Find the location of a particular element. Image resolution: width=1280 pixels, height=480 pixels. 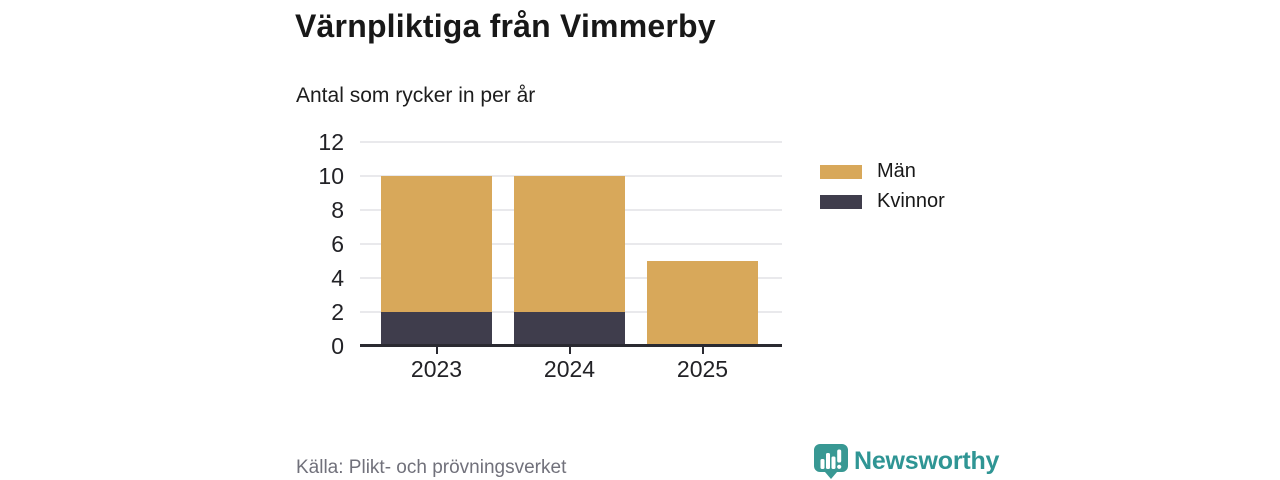

y-tick-label: 0 is located at coordinates (337, 346).